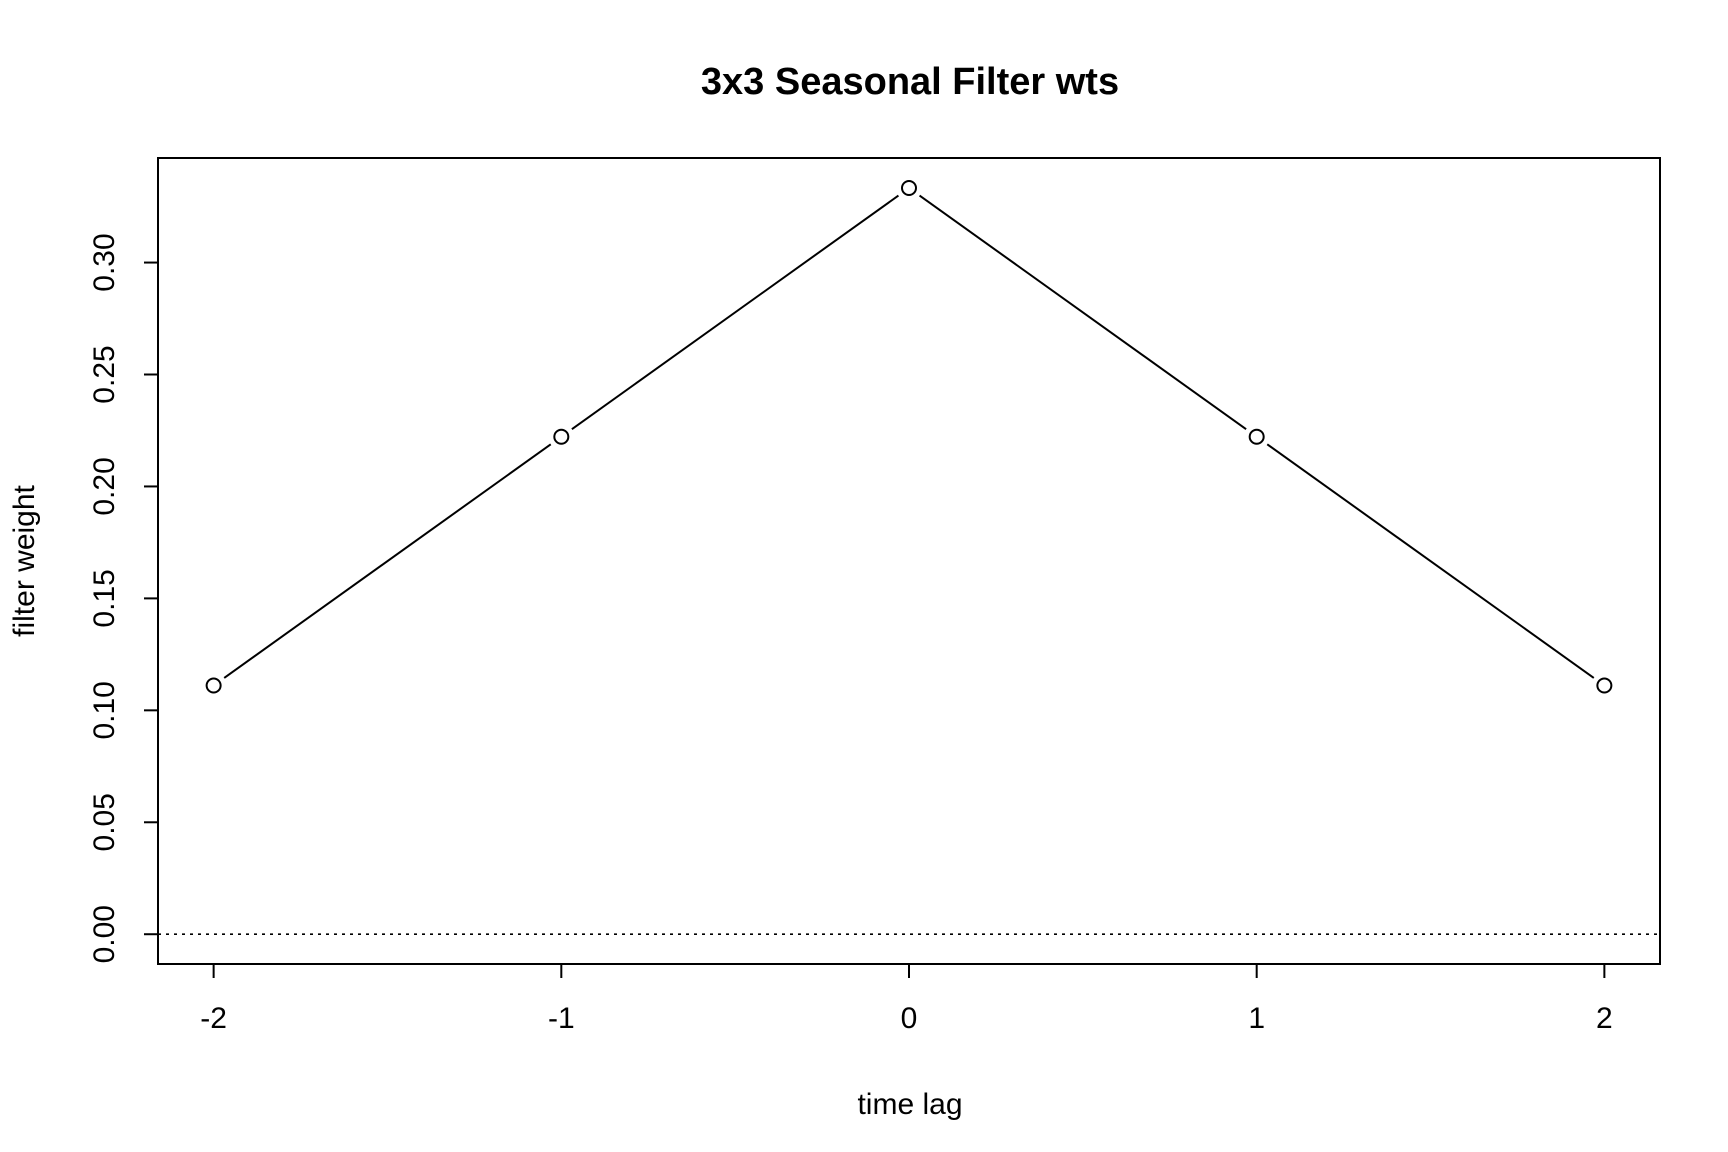 This screenshot has width=1728, height=1152. Describe the element at coordinates (909, 1018) in the screenshot. I see `x-tick-label: 0` at that location.